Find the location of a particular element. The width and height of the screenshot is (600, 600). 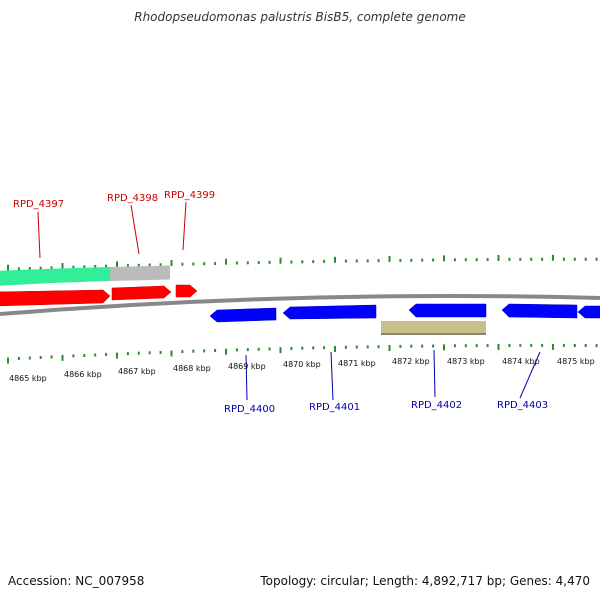

gene-label-rpd-4398: RPD_4398 is located at coordinates (132, 198).